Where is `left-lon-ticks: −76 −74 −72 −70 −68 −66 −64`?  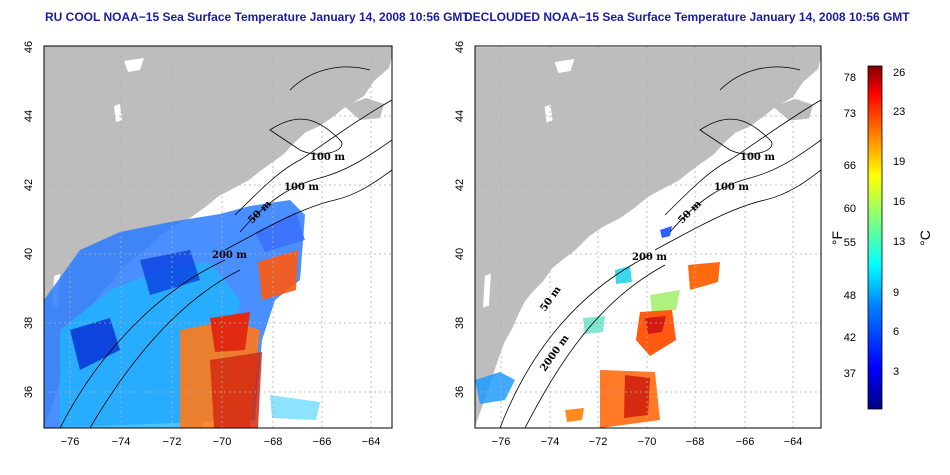 left-lon-ticks: −76 −74 −72 −70 −68 −66 −64 is located at coordinates (221, 442).